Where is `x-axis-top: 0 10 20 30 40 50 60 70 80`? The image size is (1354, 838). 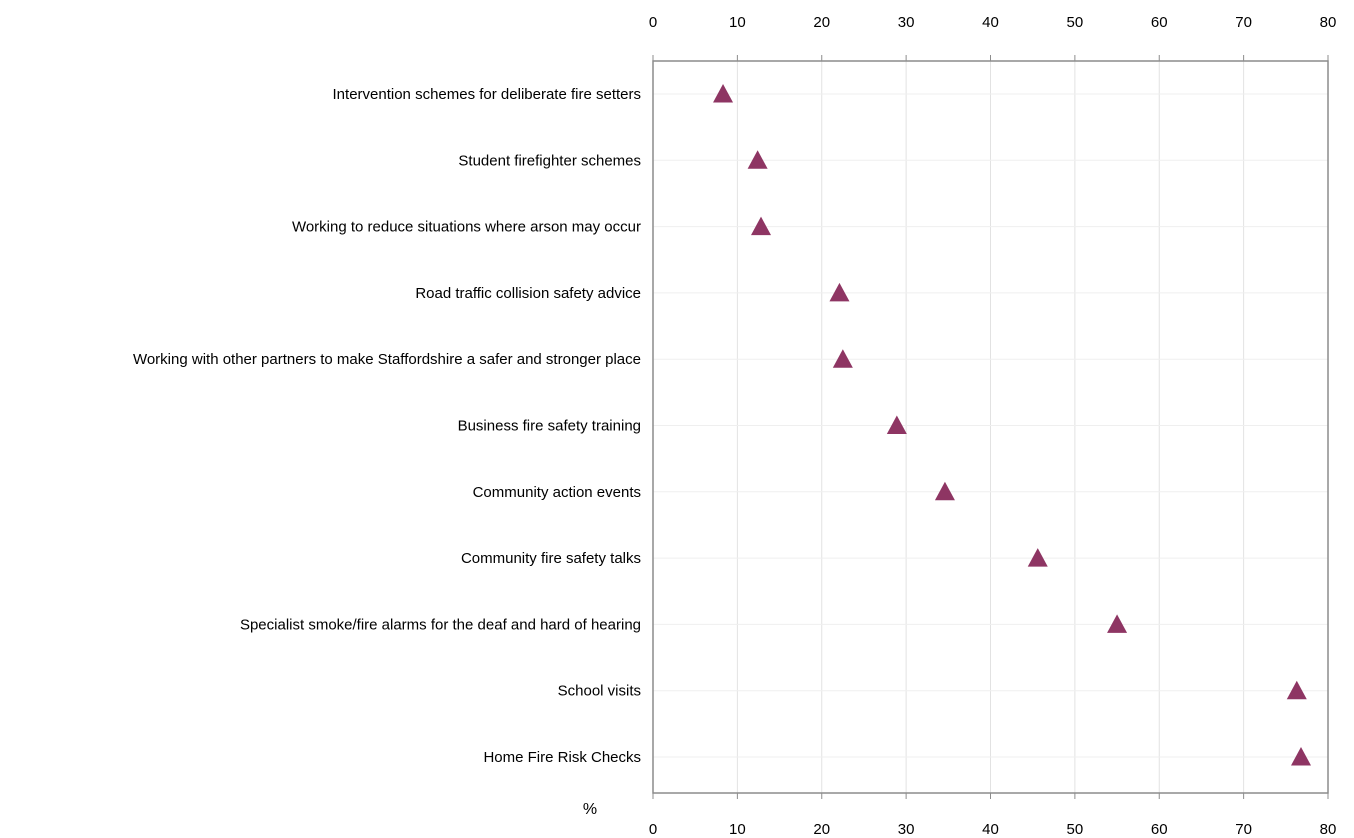 x-axis-top: 0 10 20 30 40 50 60 70 80 is located at coordinates (993, 37).